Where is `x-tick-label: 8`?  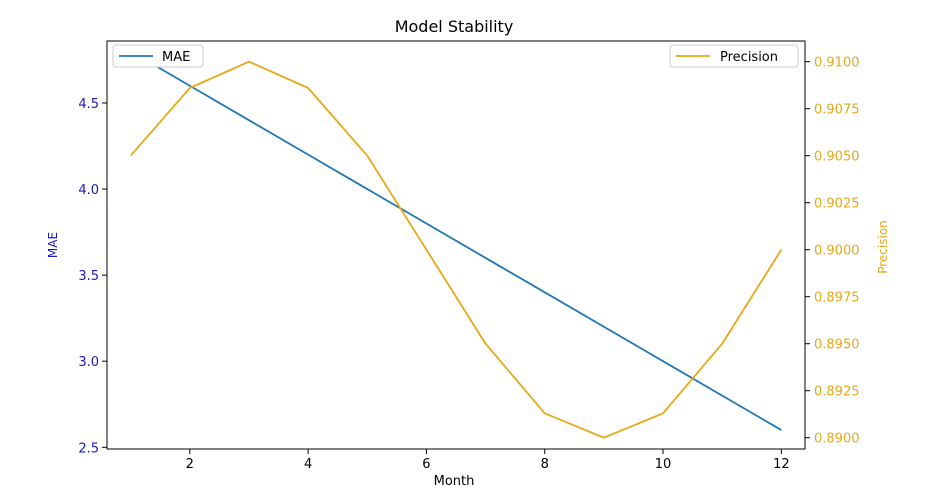 x-tick-label: 8 is located at coordinates (545, 464).